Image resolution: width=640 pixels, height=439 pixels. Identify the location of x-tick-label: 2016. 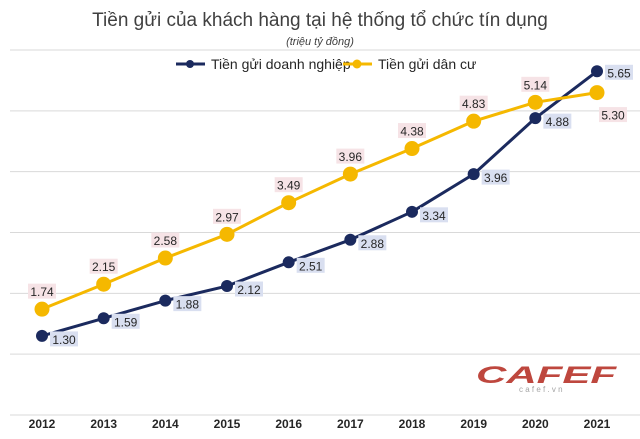
(288, 424).